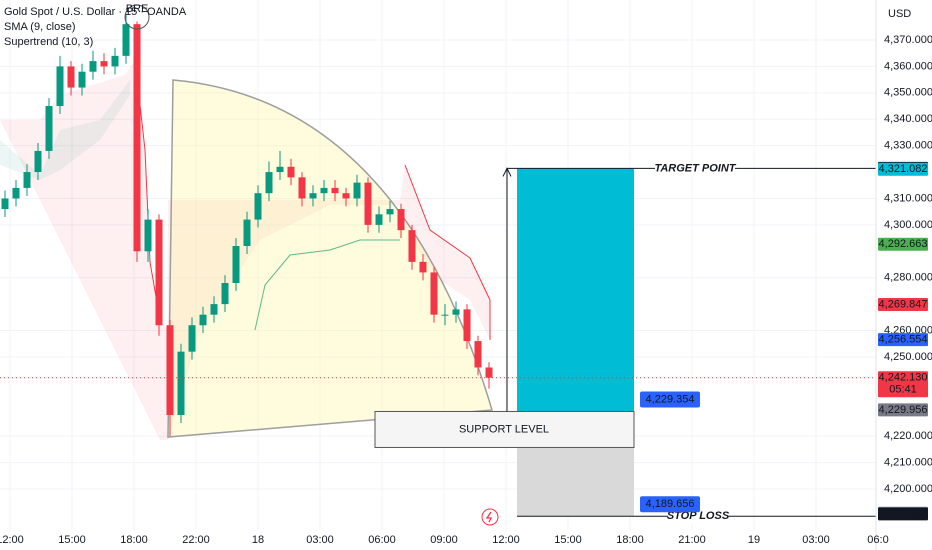 The height and width of the screenshot is (550, 932). Describe the element at coordinates (903, 378) in the screenshot. I see `axis-badge-label: 4,242.130` at that location.